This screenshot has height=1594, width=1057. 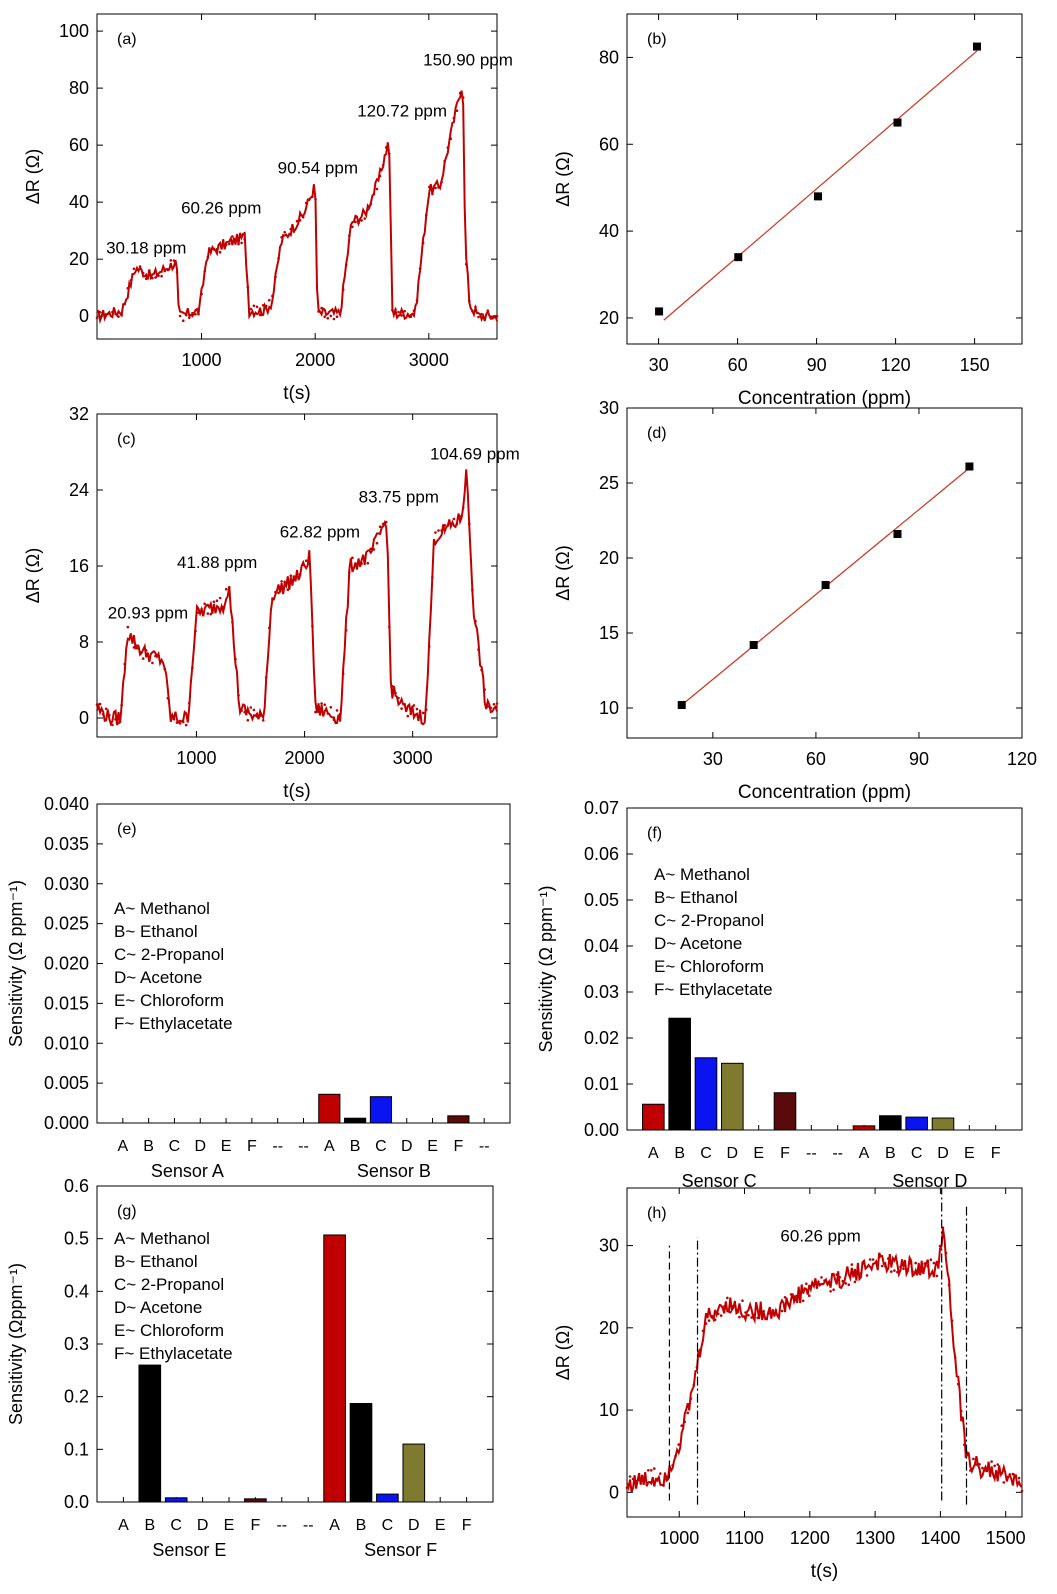 I want to click on panel-label: (f), so click(x=654, y=833).